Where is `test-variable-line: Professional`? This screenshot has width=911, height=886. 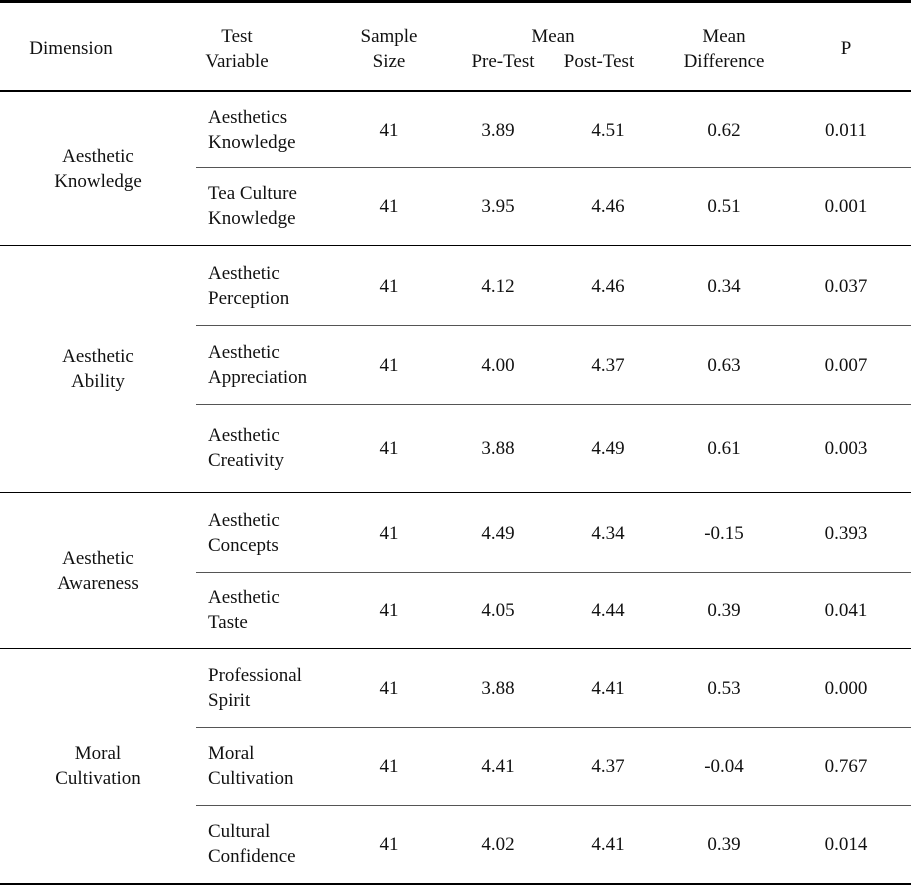 test-variable-line: Professional is located at coordinates (255, 675).